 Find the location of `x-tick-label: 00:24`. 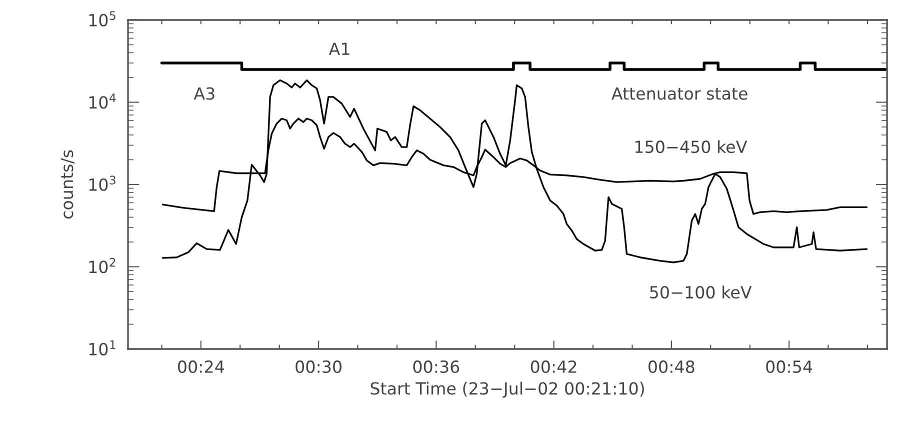

x-tick-label: 00:24 is located at coordinates (201, 367).